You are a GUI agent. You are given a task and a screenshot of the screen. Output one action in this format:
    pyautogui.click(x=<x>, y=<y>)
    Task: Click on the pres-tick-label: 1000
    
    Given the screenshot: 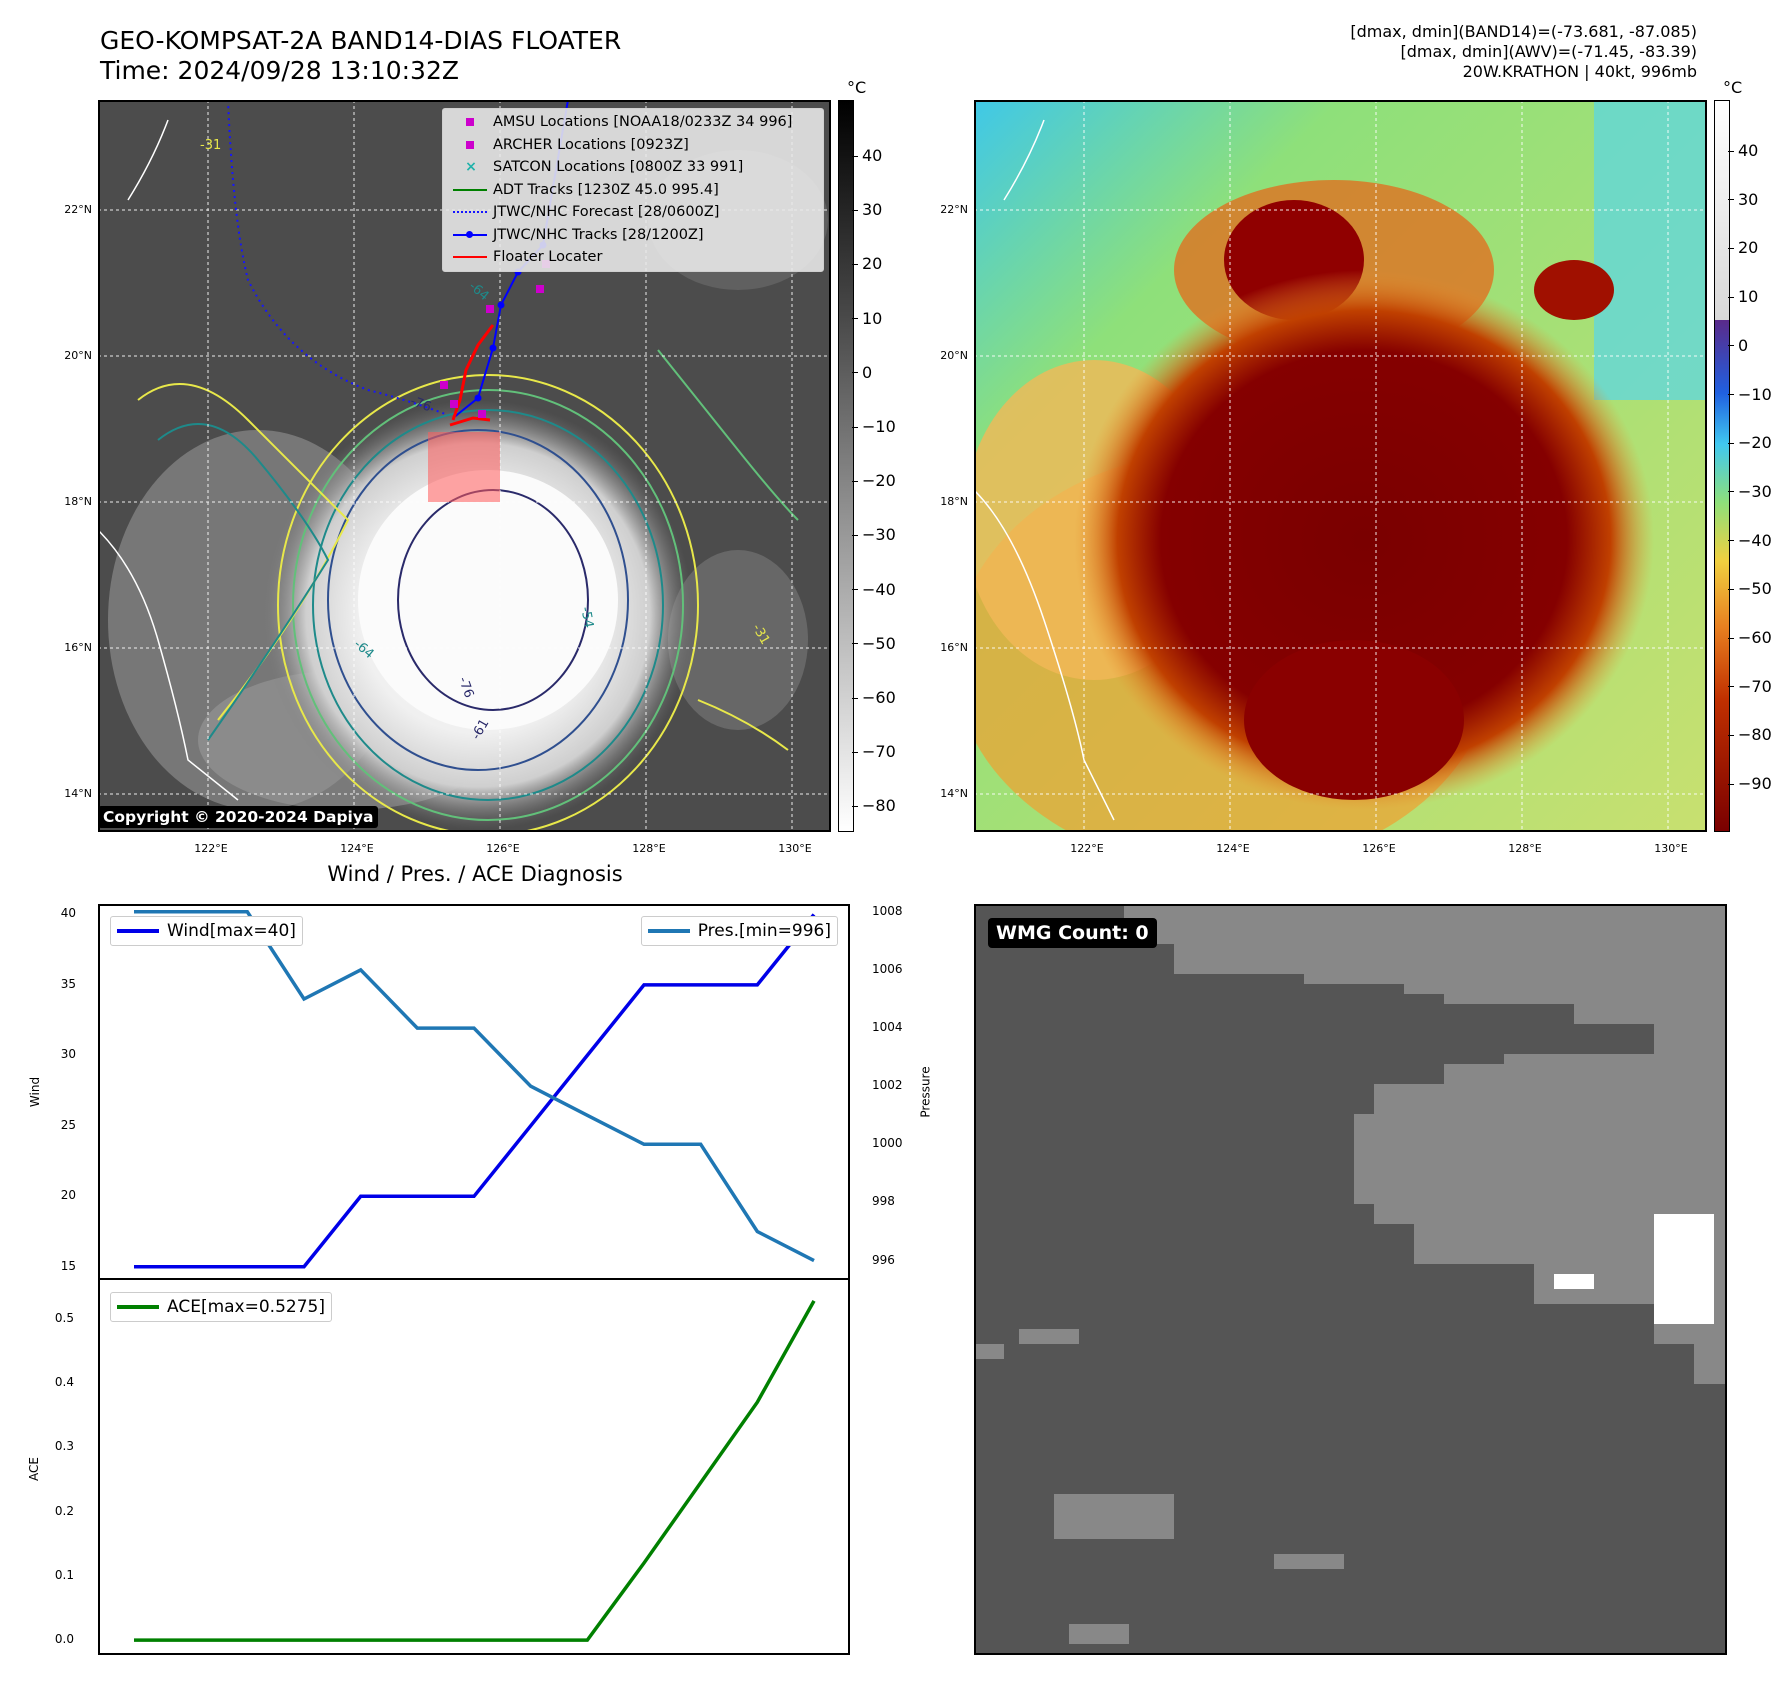 What is the action you would take?
    pyautogui.click(x=887, y=1143)
    